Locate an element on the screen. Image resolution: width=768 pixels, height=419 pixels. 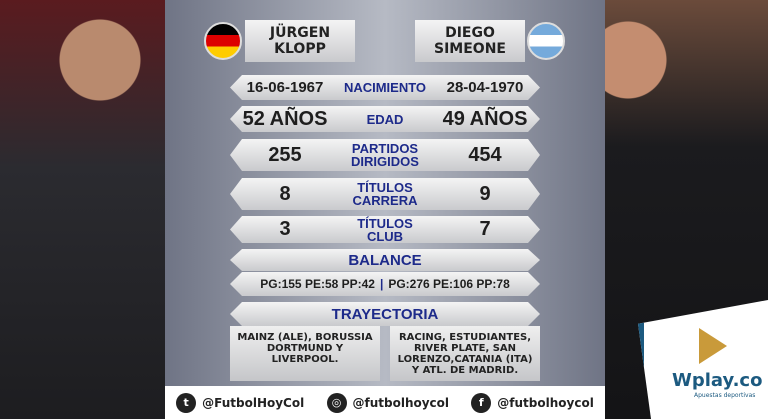
club-titles-label: TÍTULOS CLUB is located at coordinates (385, 229).